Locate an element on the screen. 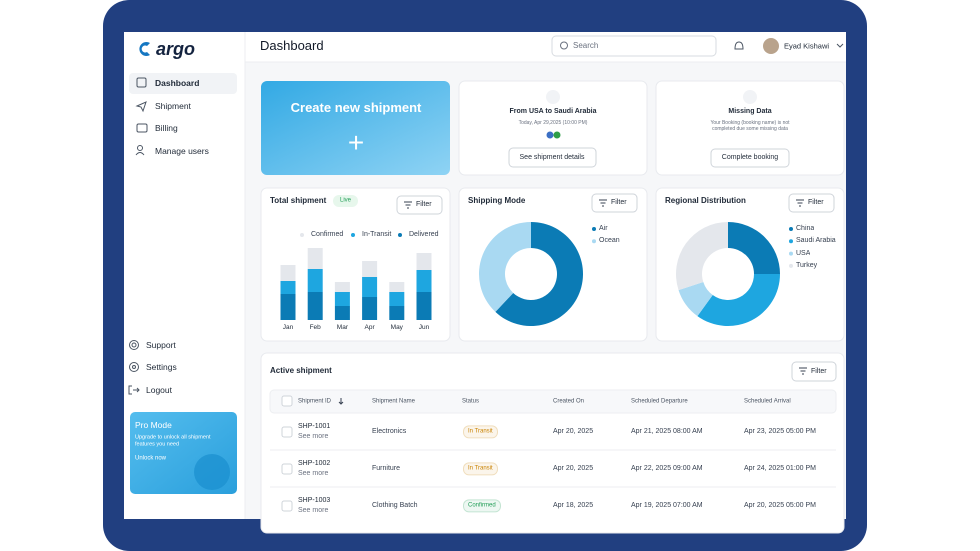 This screenshot has width=980, height=551. logo-icon is located at coordinates (144, 49).